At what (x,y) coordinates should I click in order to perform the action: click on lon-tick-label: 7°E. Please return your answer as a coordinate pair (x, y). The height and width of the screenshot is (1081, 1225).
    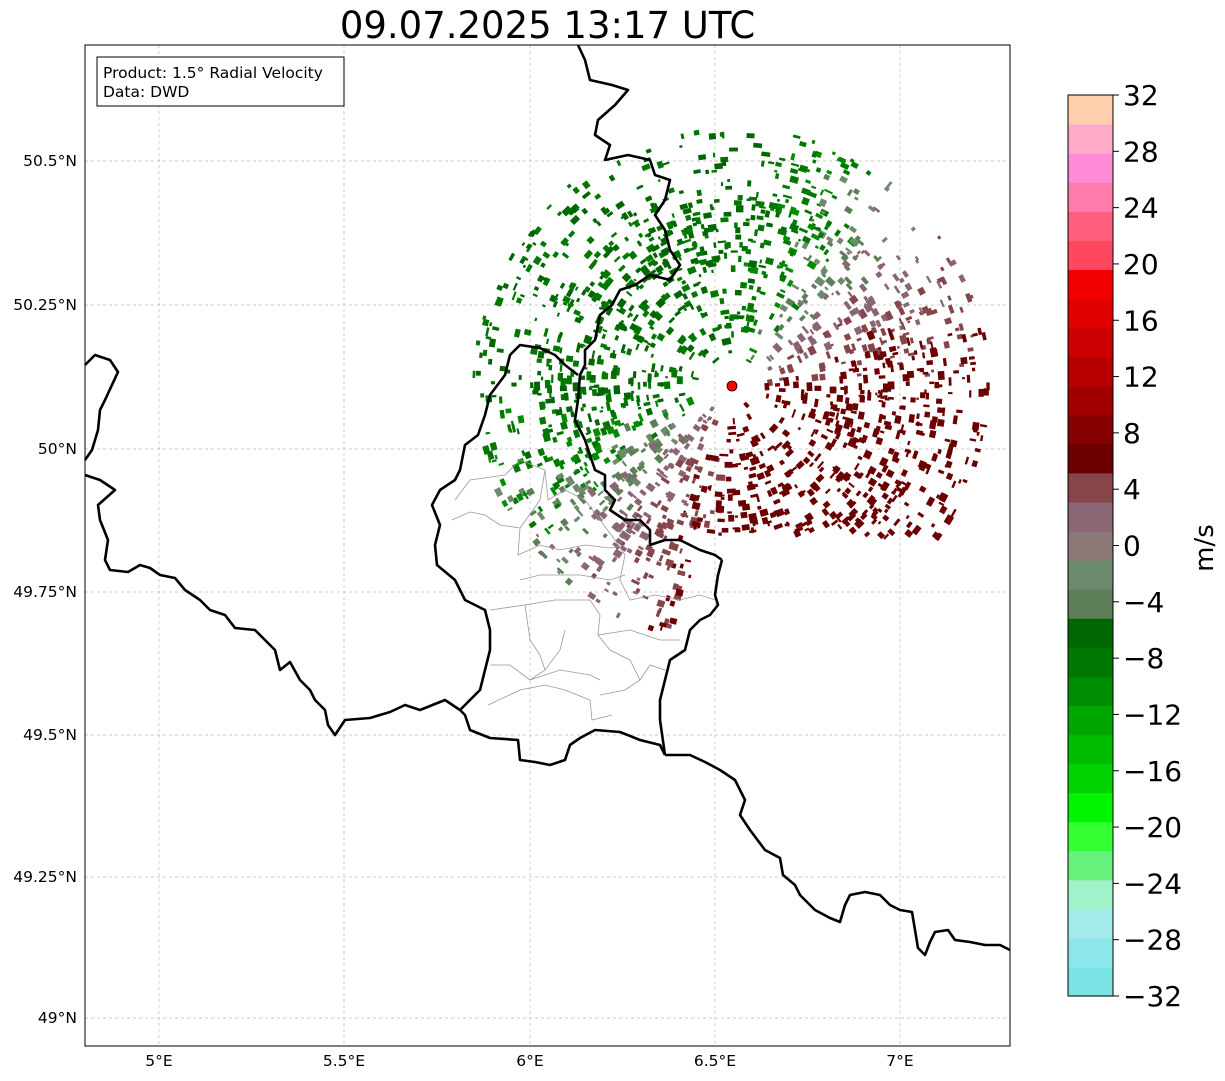
    Looking at the image, I should click on (899, 1061).